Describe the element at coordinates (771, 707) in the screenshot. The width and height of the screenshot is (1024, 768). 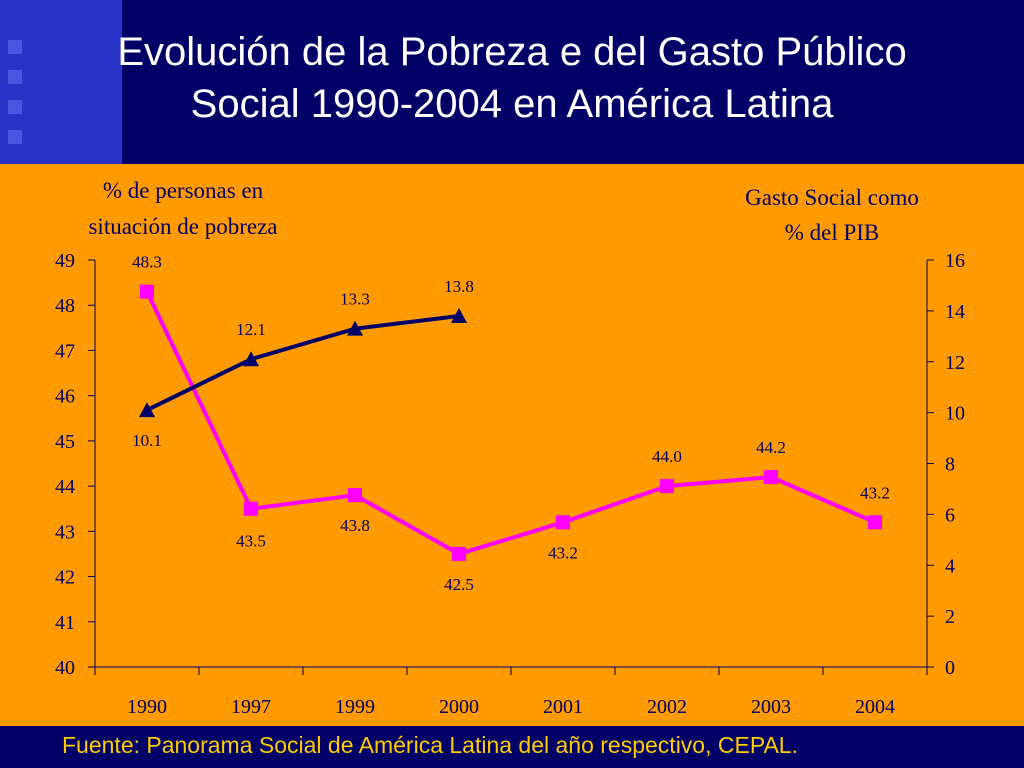
I see `x-axis-tick-label: 2003` at that location.